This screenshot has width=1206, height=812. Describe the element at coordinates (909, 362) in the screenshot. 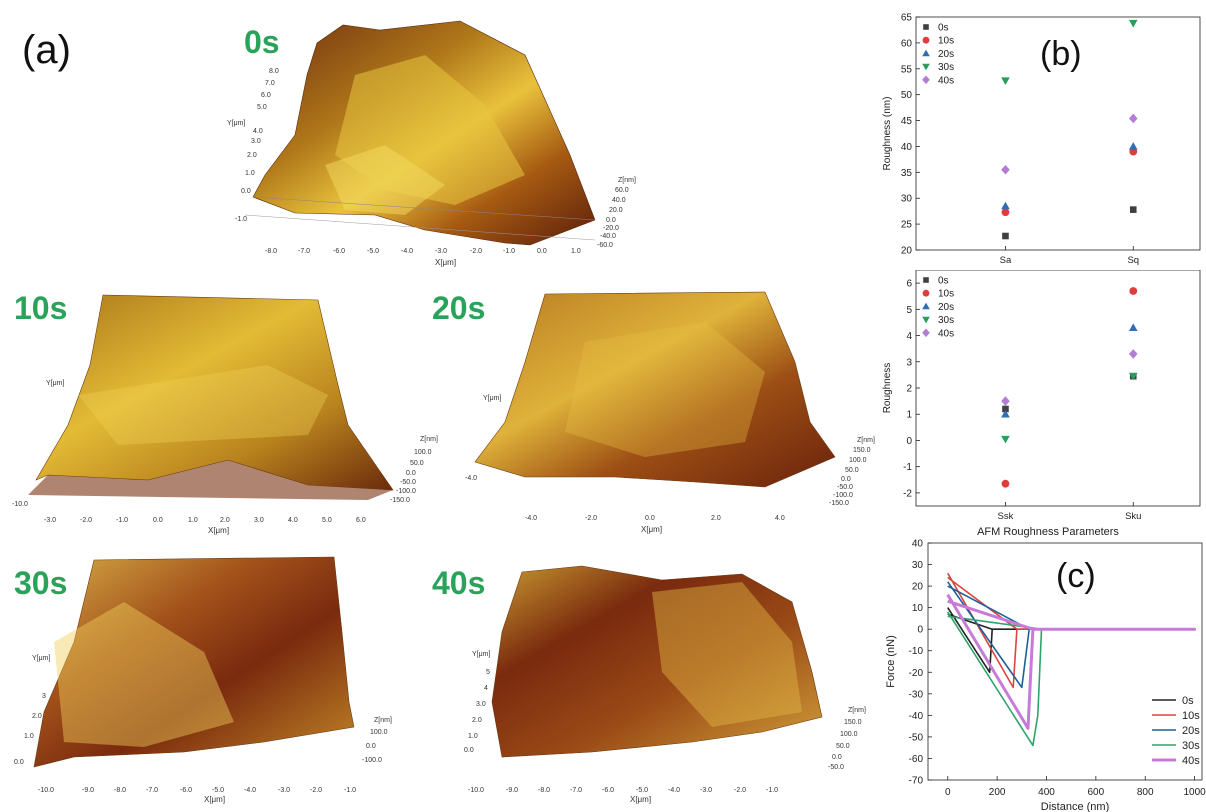

I see `y-tick-label: 3` at that location.